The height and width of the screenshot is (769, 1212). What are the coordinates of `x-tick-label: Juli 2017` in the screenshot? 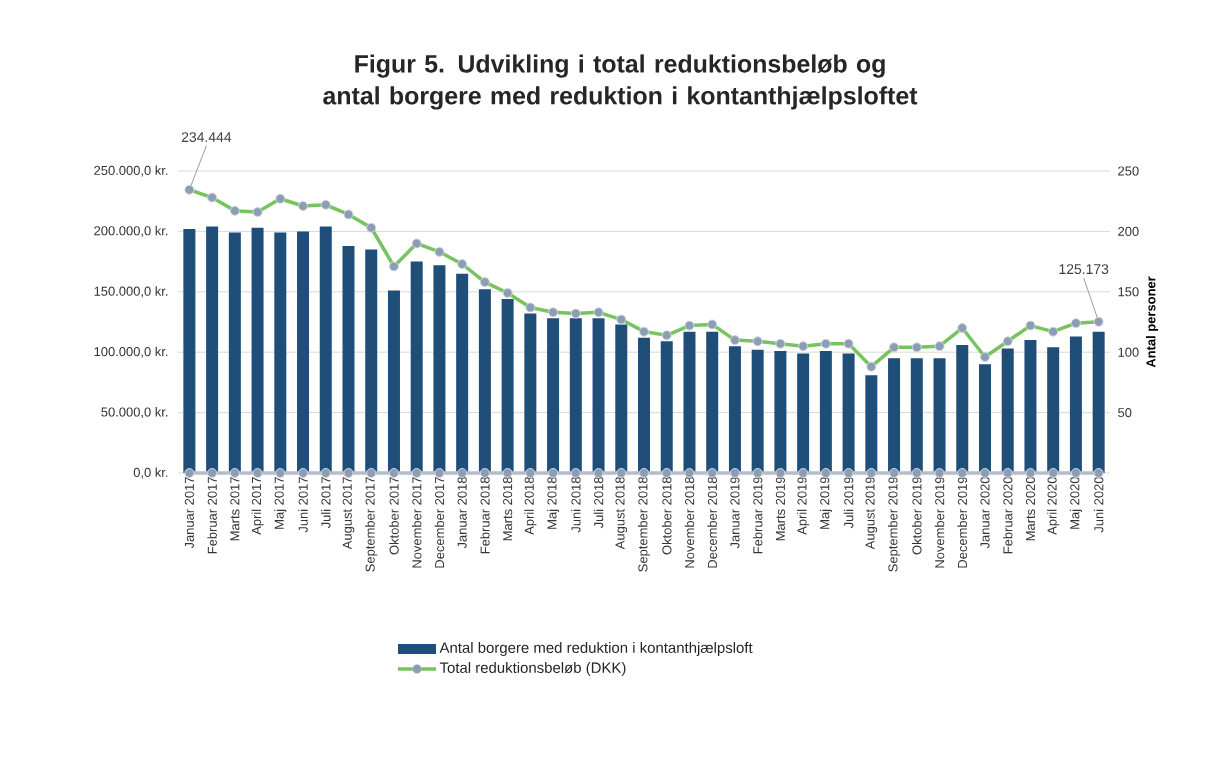 It's located at (326, 503).